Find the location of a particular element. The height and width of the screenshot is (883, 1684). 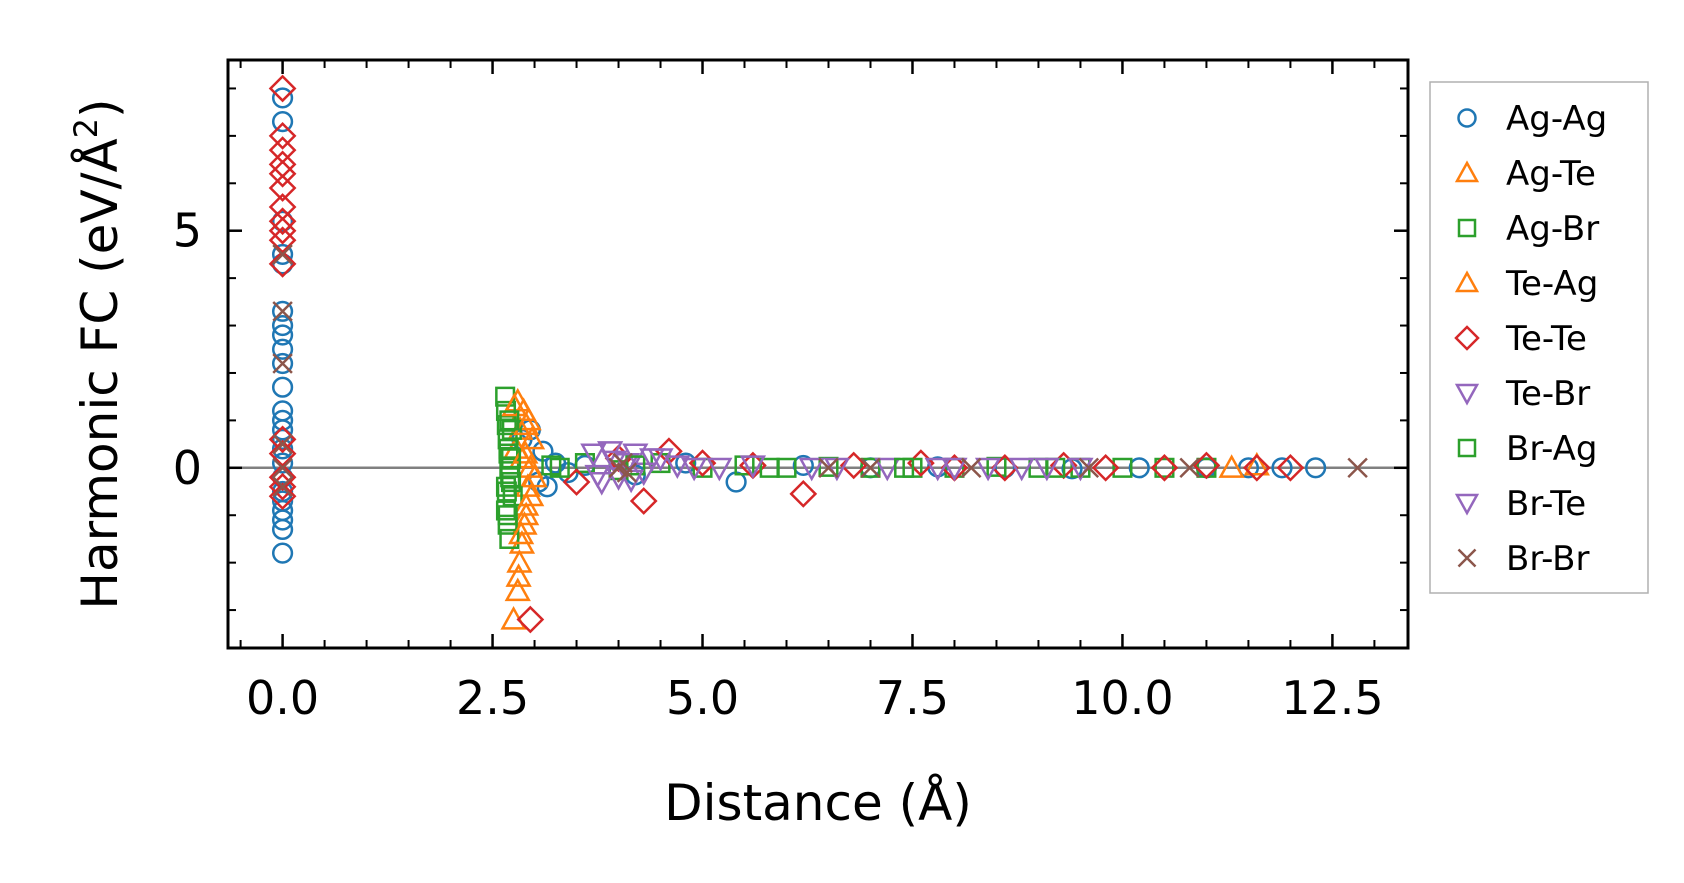

legend-label: Ag-Br is located at coordinates (1552, 229).